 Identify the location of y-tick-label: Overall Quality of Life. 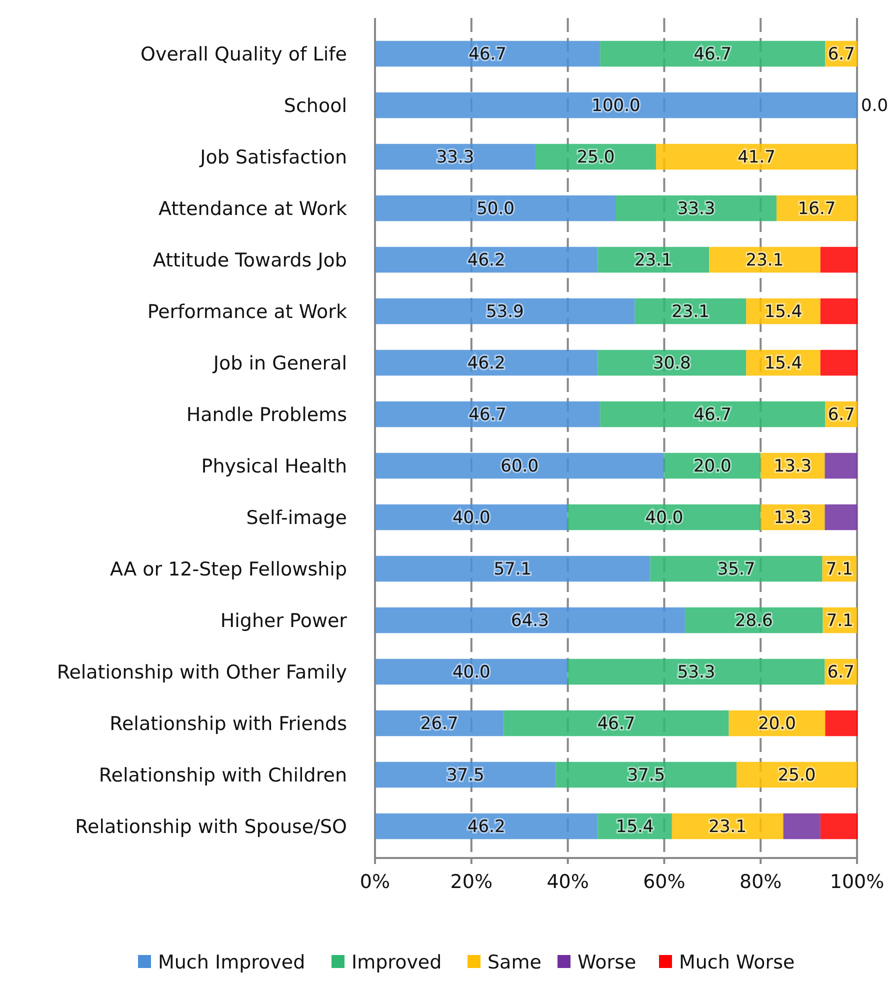
(243, 54).